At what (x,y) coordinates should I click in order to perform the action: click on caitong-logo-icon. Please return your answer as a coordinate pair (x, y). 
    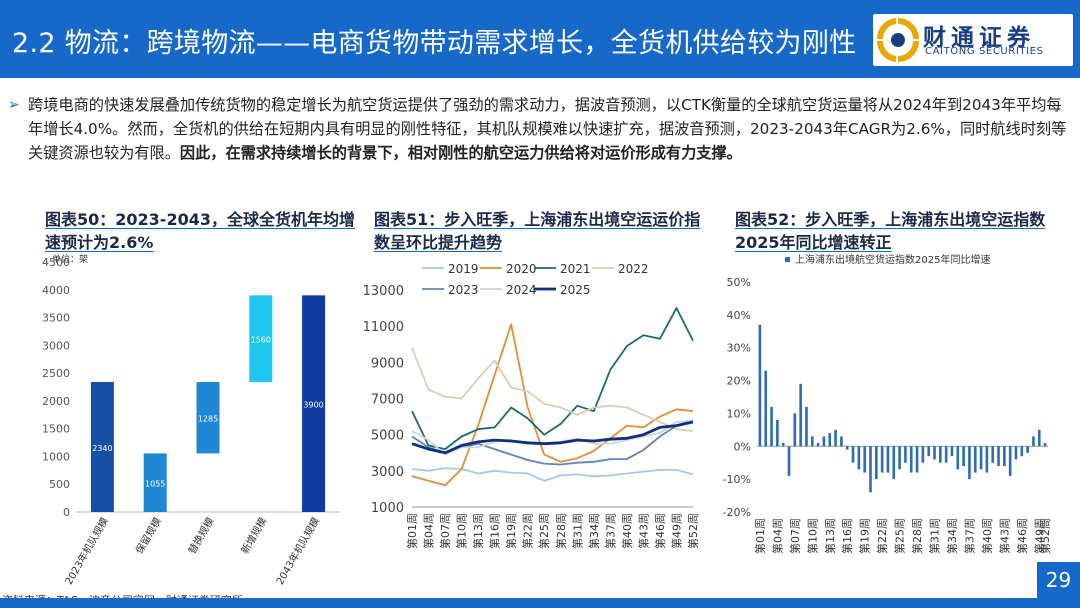
    Looking at the image, I should click on (898, 40).